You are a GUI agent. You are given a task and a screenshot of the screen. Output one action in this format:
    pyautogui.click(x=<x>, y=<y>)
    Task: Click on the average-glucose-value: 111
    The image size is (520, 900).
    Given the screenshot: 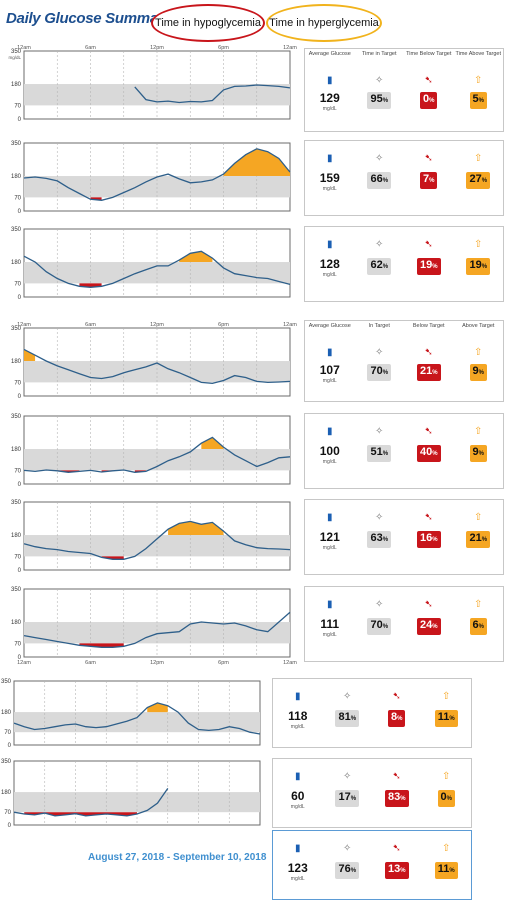 What is the action you would take?
    pyautogui.click(x=330, y=624)
    